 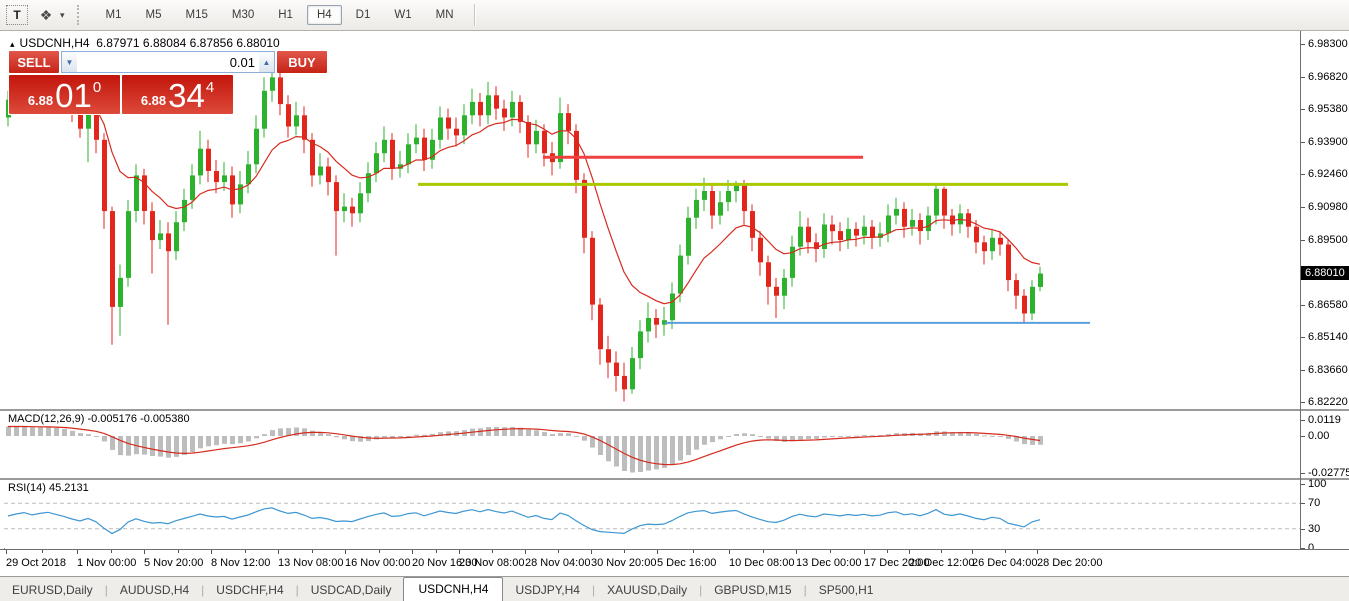 I want to click on rsi-pane, so click(x=652, y=514).